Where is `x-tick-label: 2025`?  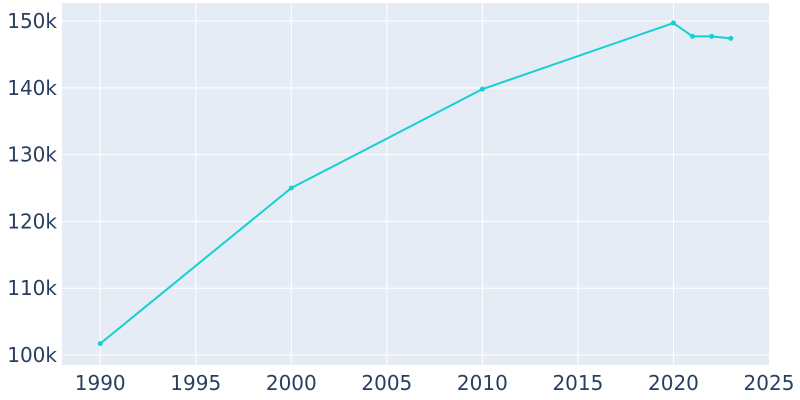
x-tick-label: 2025 is located at coordinates (769, 383).